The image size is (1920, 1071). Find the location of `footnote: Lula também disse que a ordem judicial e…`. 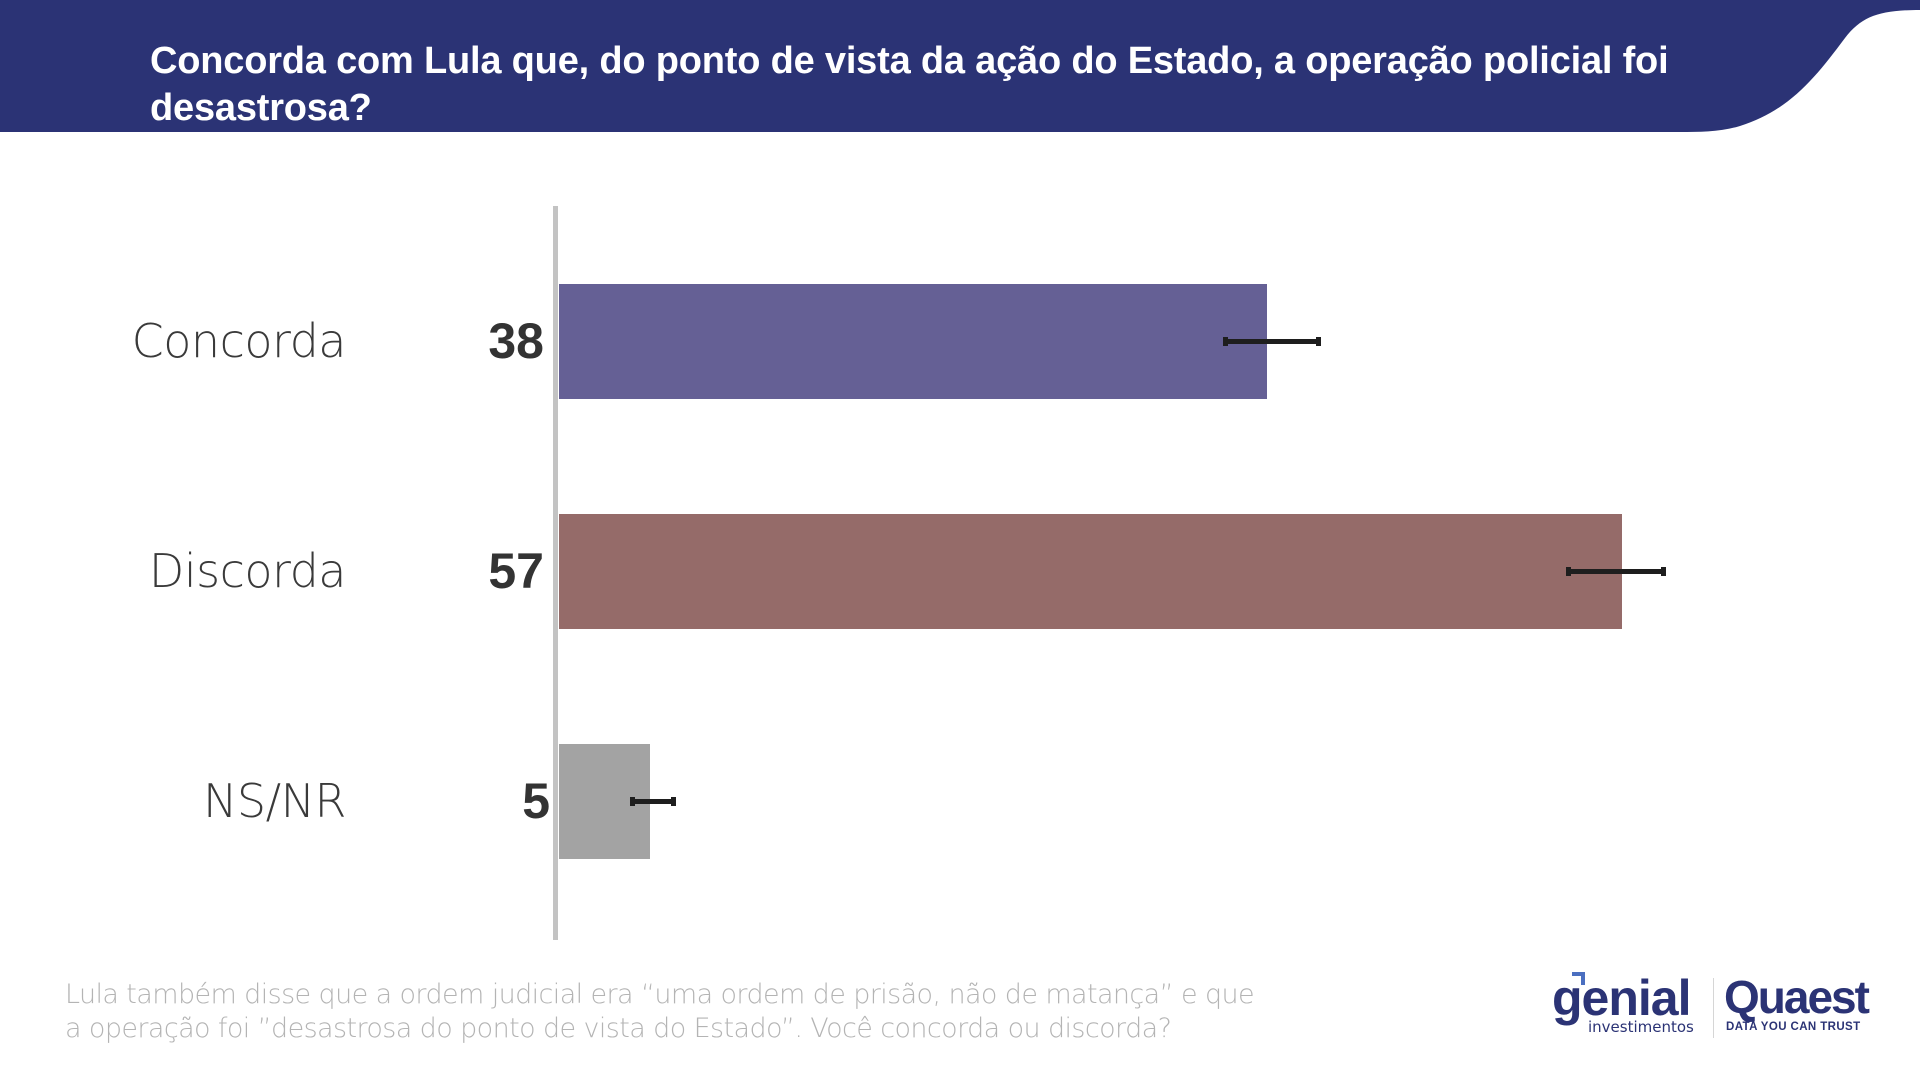

footnote: Lula também disse que a ordem judicial e… is located at coordinates (665, 1012).